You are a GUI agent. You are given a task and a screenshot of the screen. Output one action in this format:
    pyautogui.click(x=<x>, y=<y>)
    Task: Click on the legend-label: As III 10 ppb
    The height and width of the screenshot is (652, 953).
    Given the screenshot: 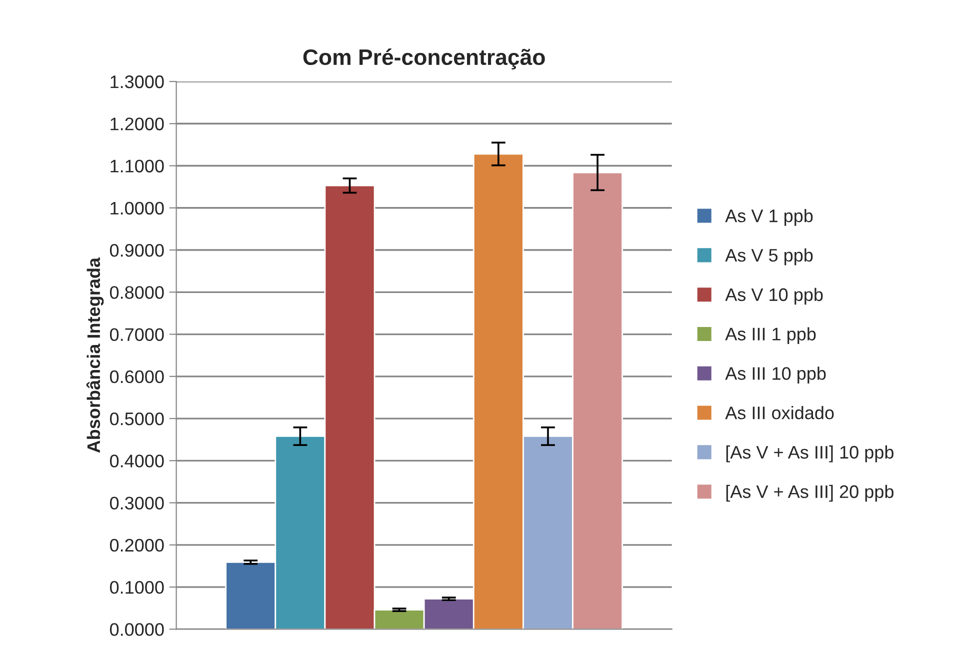 What is the action you would take?
    pyautogui.click(x=775, y=375)
    